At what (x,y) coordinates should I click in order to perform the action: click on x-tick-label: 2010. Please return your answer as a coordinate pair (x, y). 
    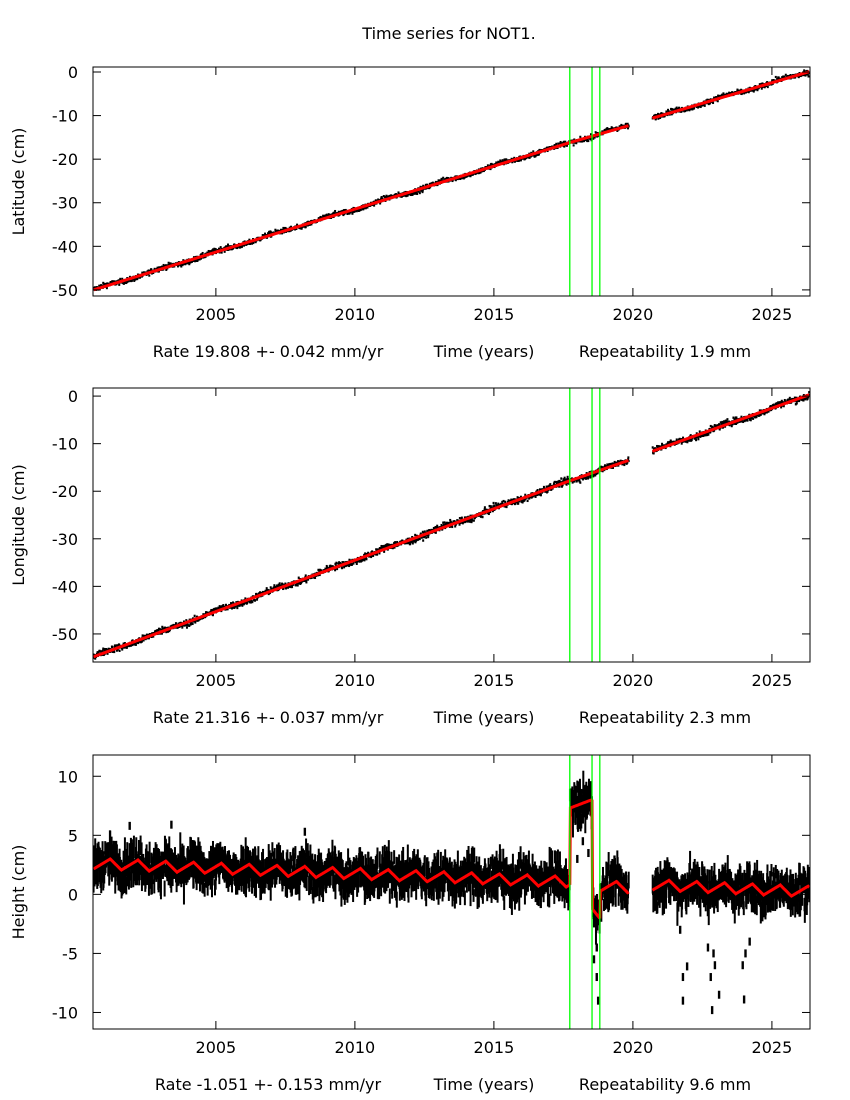
    Looking at the image, I should click on (355, 680).